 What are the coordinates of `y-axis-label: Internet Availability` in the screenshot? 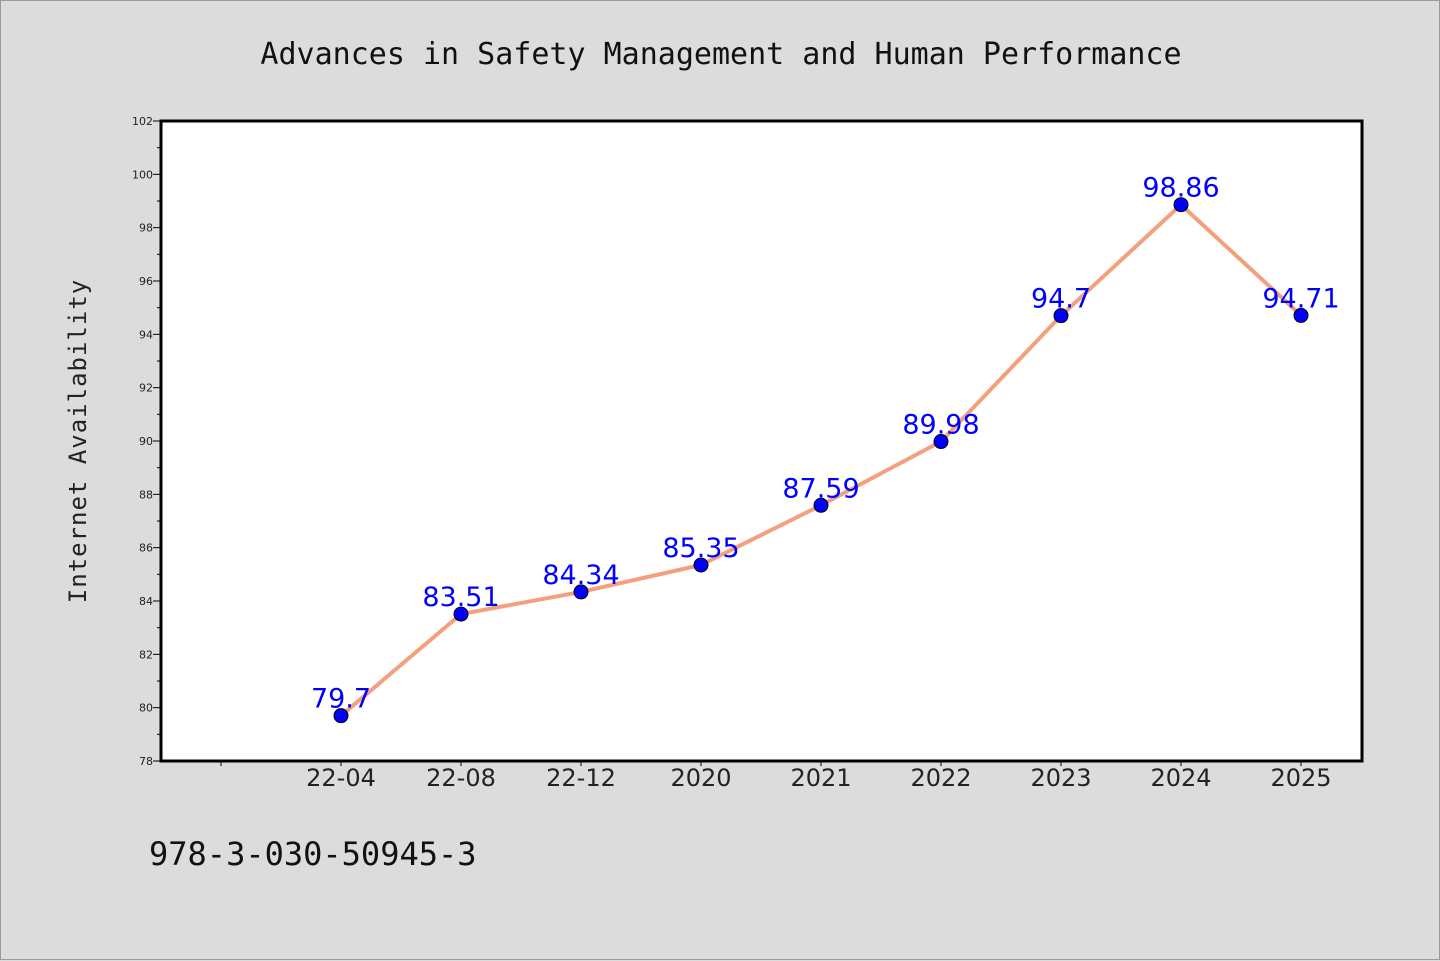 It's located at (78, 441).